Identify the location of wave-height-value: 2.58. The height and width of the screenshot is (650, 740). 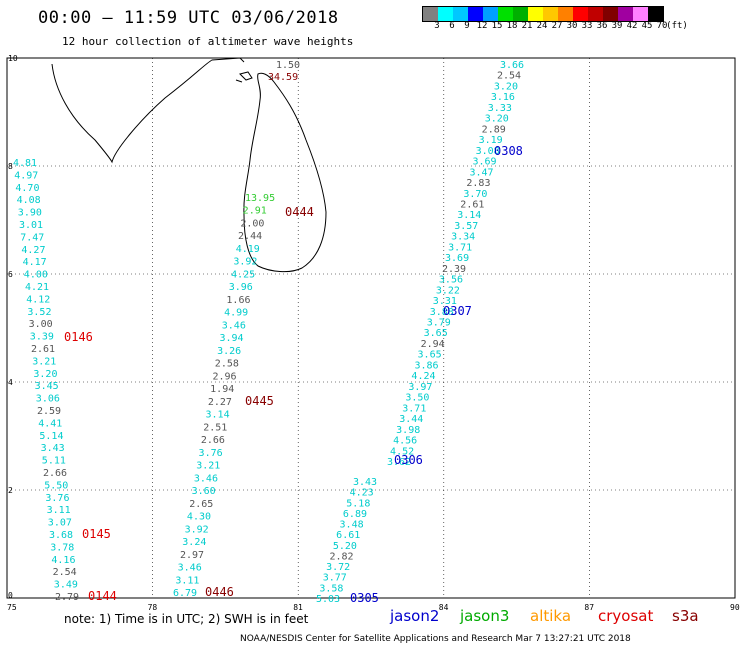
(227, 364).